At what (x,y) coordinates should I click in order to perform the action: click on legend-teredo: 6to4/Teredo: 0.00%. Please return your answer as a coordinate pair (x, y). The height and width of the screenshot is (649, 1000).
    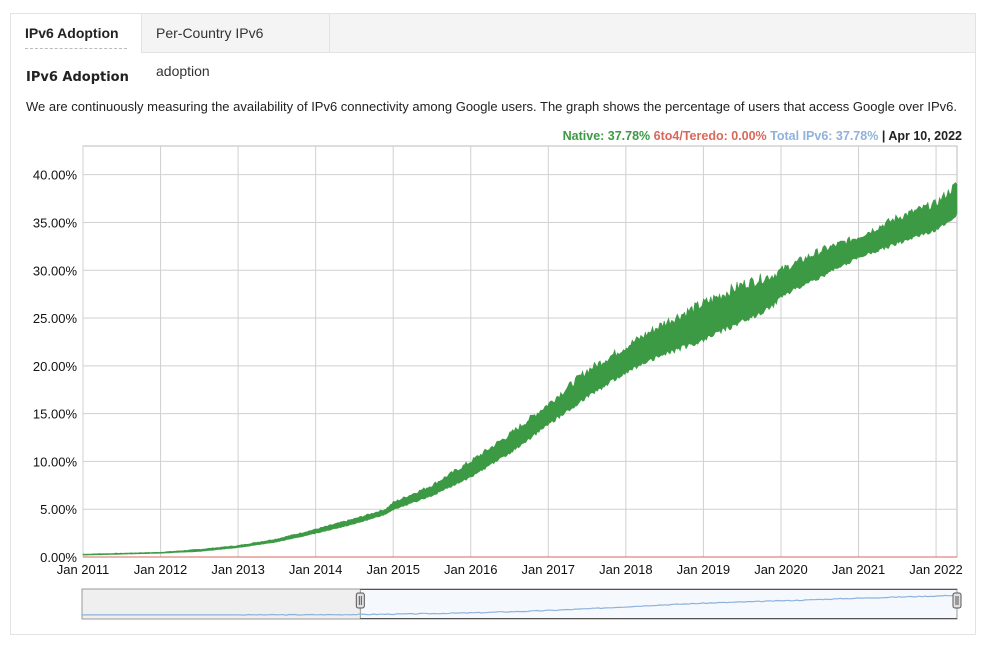
    Looking at the image, I should click on (710, 136).